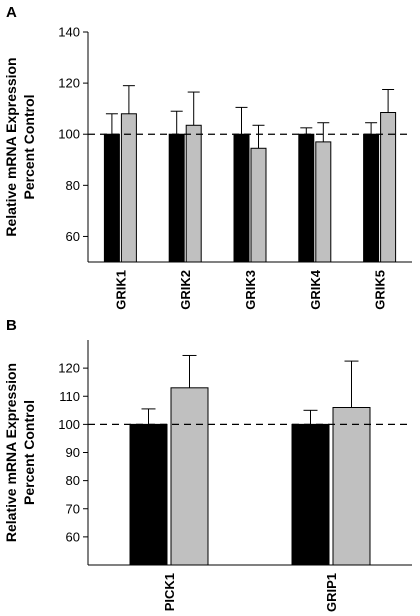 This screenshot has height=616, width=420. What do you see at coordinates (323, 202) in the screenshot?
I see `p1-bar-grik4-s2` at bounding box center [323, 202].